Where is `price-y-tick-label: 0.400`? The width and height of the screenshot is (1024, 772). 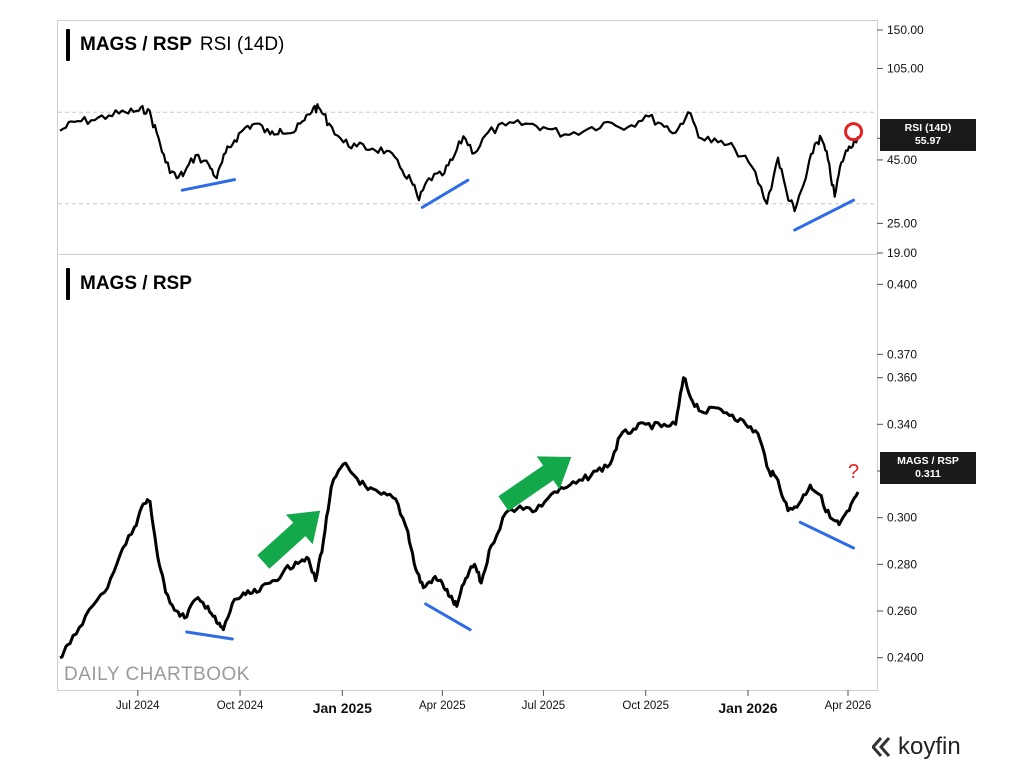
price-y-tick-label: 0.400 is located at coordinates (902, 284).